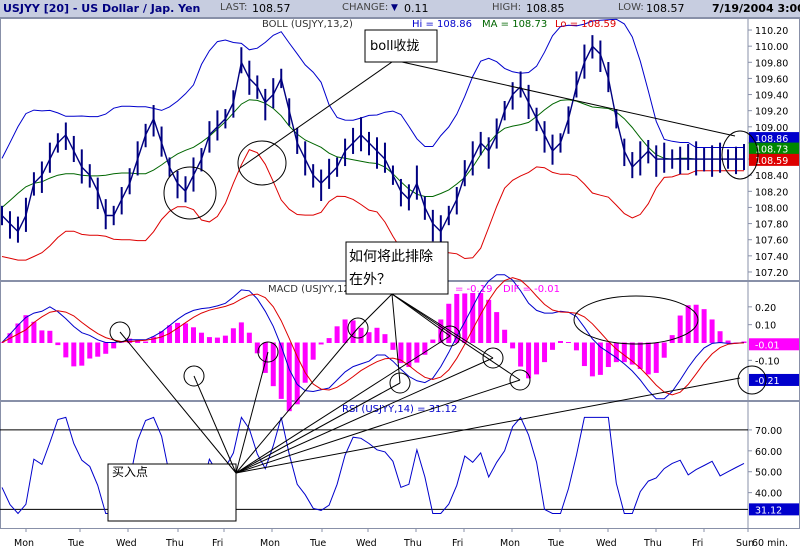 The width and height of the screenshot is (800, 550). I want to click on price-tick-label: 108.40, so click(771, 176).